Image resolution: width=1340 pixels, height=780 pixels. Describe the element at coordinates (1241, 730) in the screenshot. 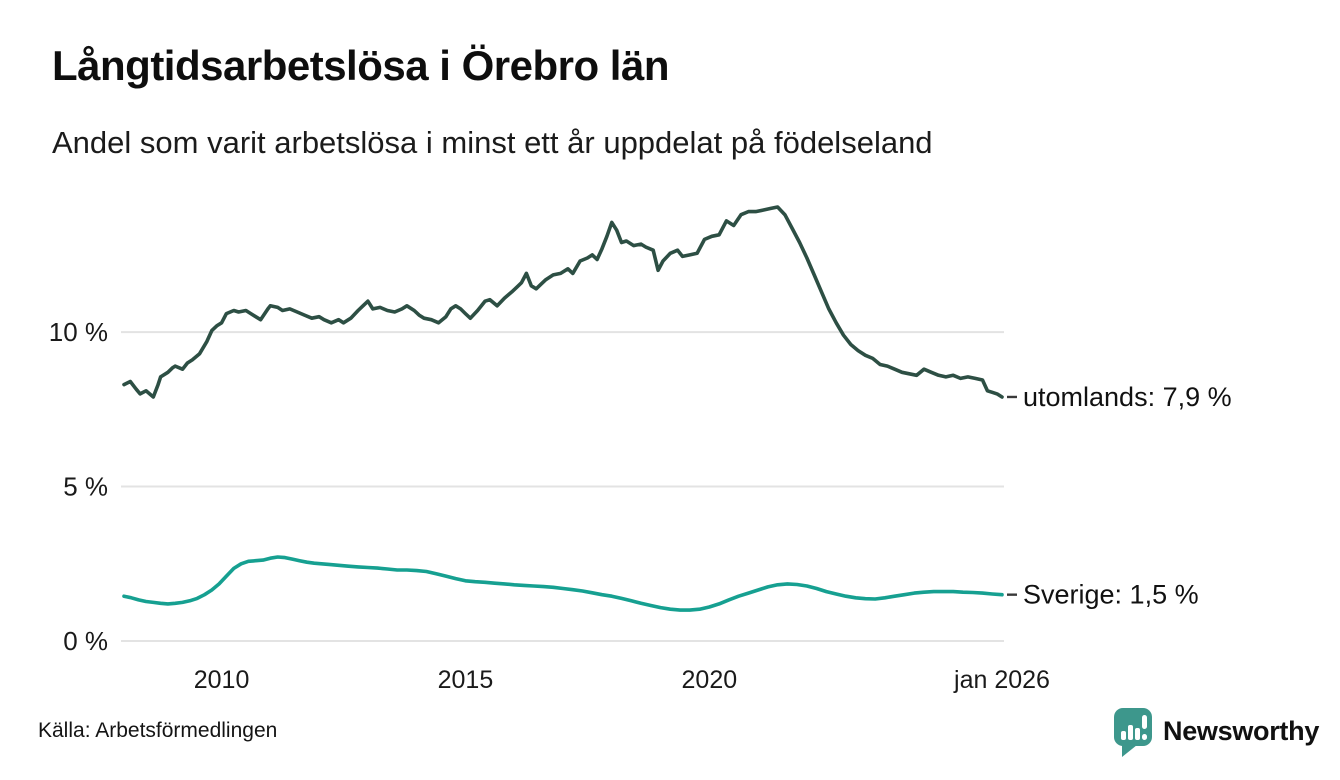

I see `newsworthy-wordmark: Newsworthy` at that location.